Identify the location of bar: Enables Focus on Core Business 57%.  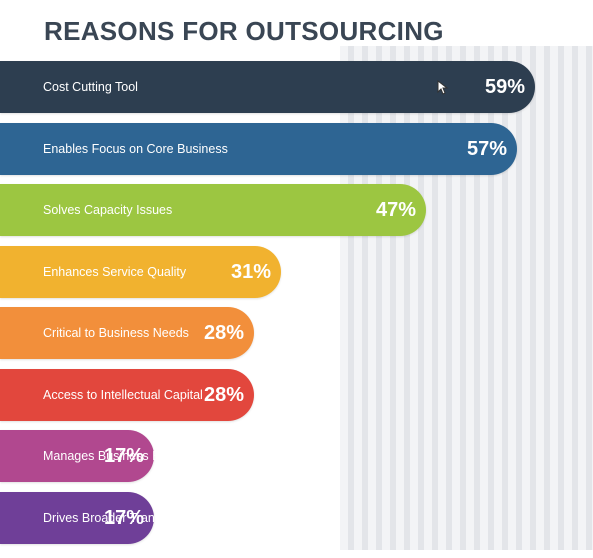
(258, 149).